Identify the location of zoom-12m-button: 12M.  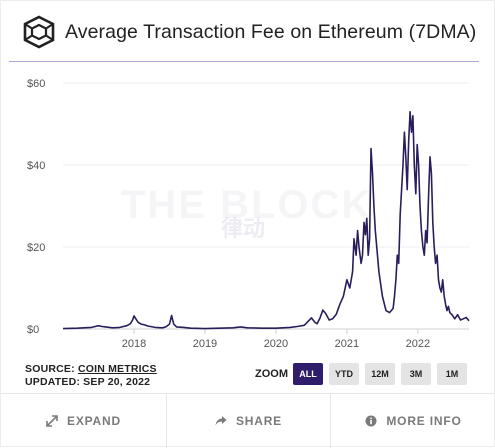
(380, 374).